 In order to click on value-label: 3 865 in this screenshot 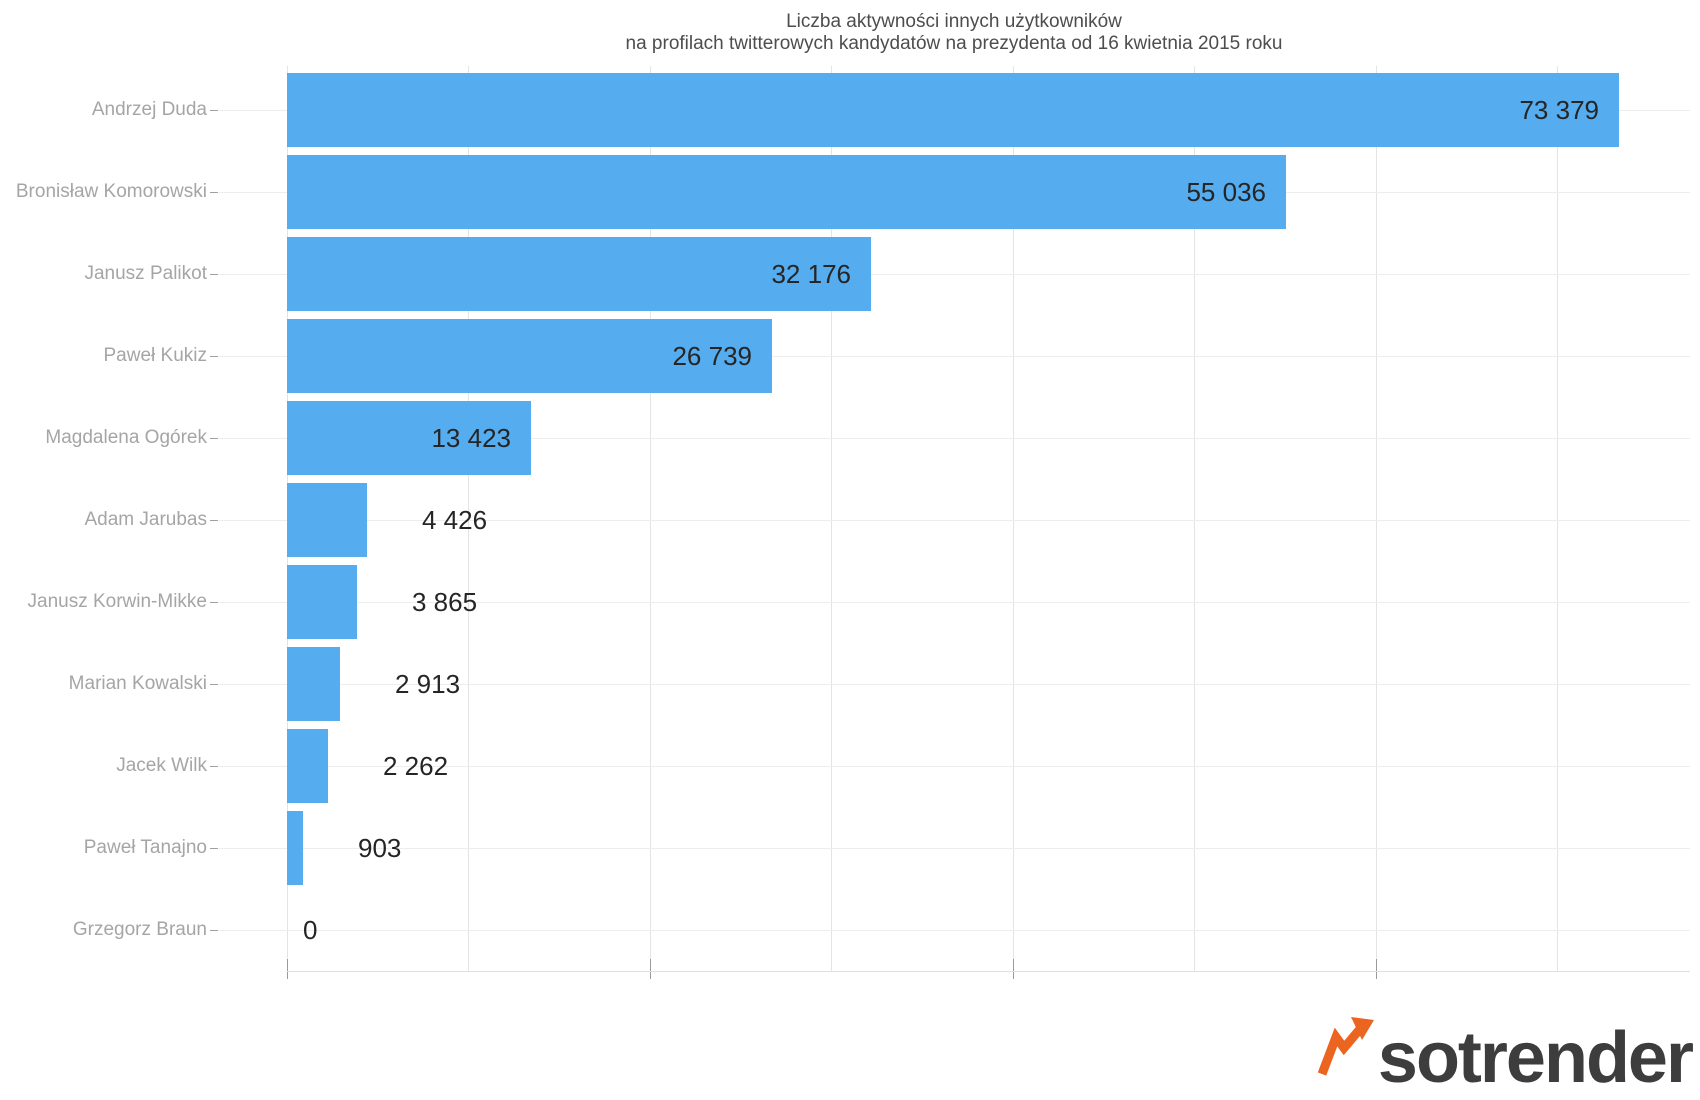, I will do `click(445, 602)`.